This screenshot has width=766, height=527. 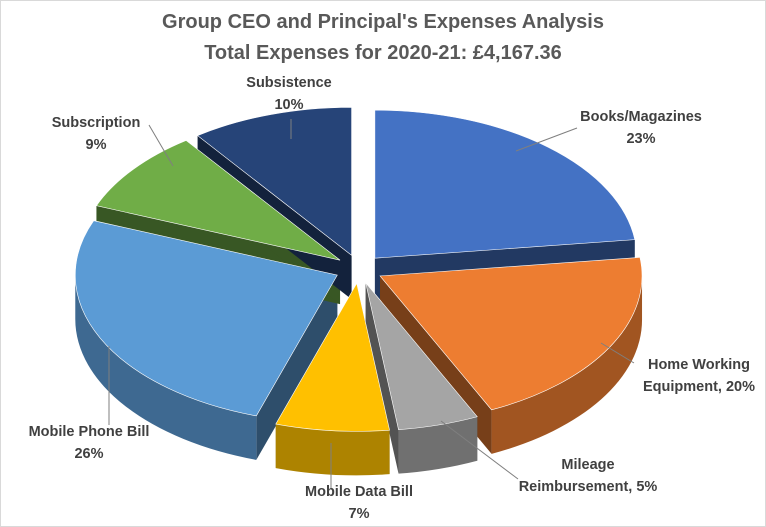 I want to click on slice-label-6: Subsistence 10%, so click(x=288, y=94).